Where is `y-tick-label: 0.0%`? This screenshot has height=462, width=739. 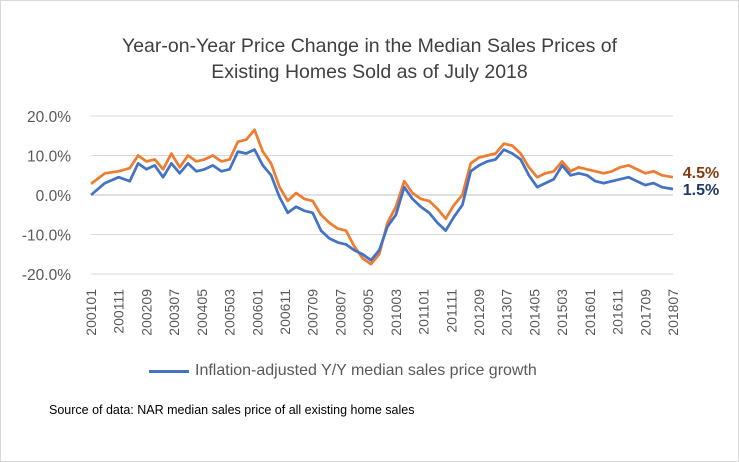 y-tick-label: 0.0% is located at coordinates (54, 196).